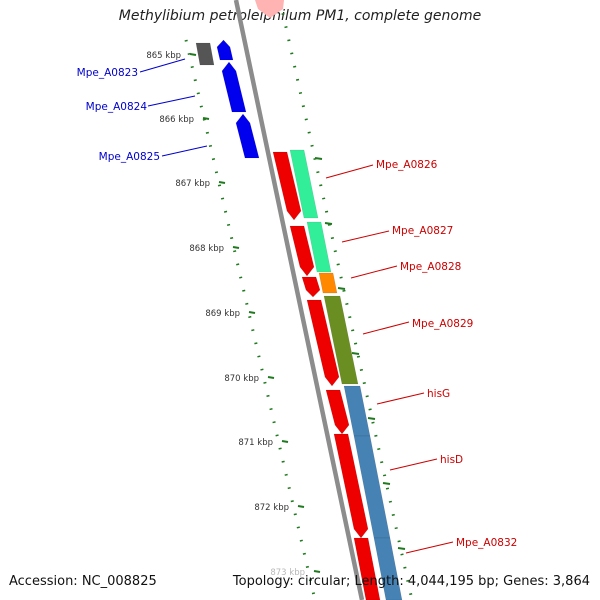  I want to click on gene-label-hisd: hisD, so click(451, 460).